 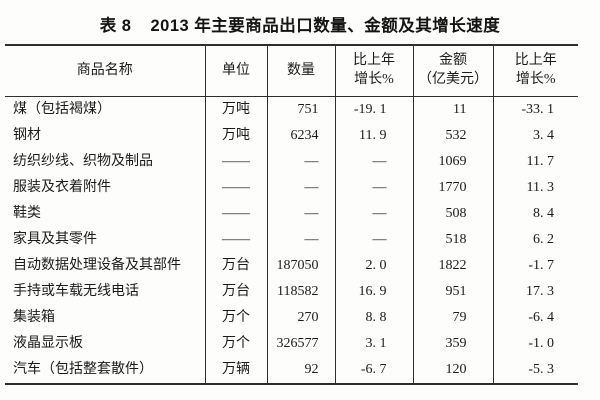 I want to click on table-title: 表 8 2013 年主要商品出口数量、金额及其增长速度, so click(x=300, y=24).